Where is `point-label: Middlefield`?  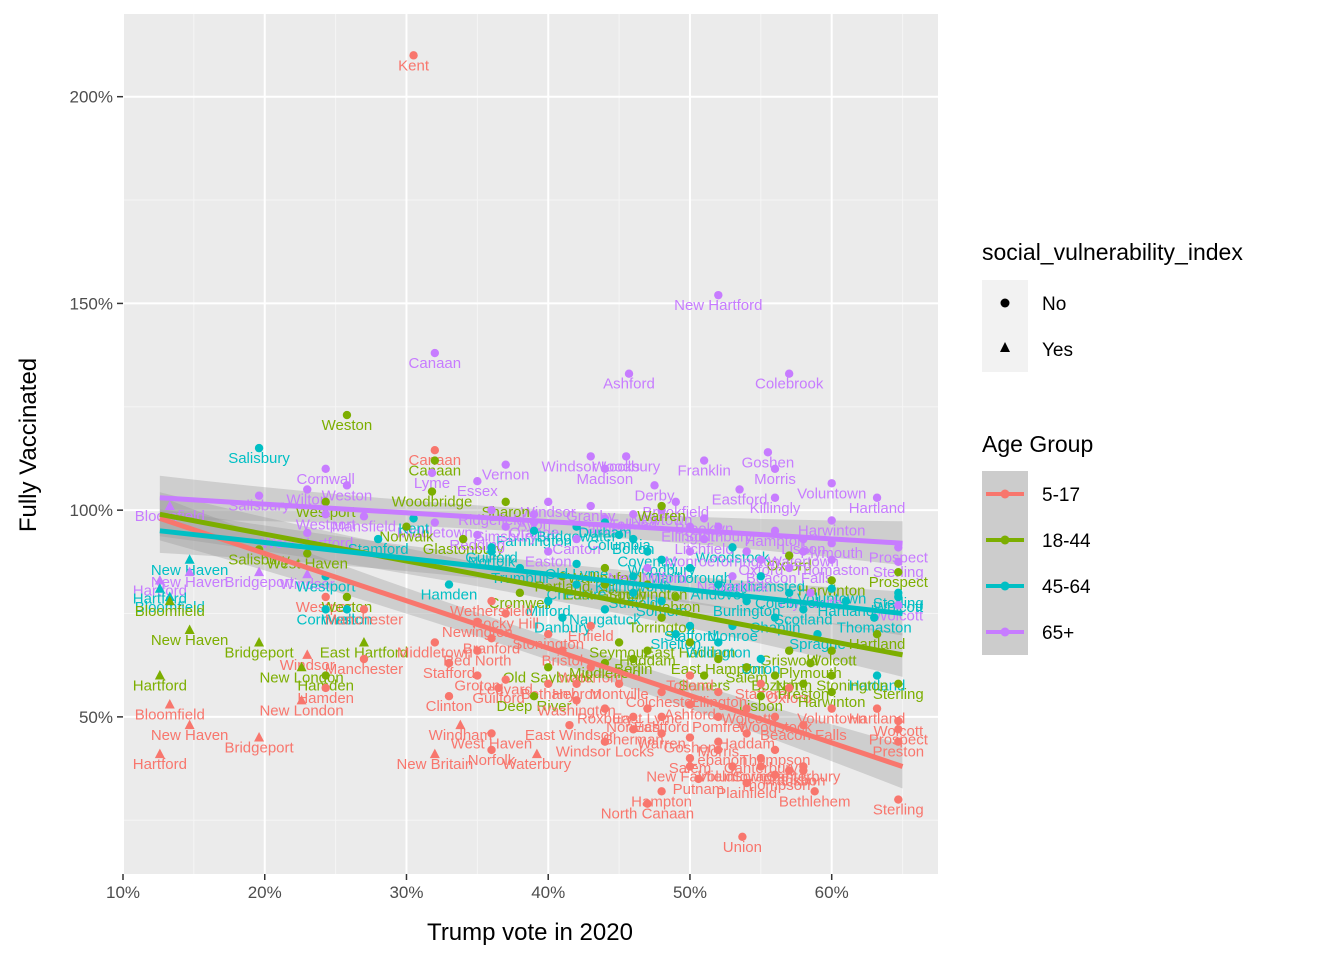
point-label: Middlefield is located at coordinates (605, 673).